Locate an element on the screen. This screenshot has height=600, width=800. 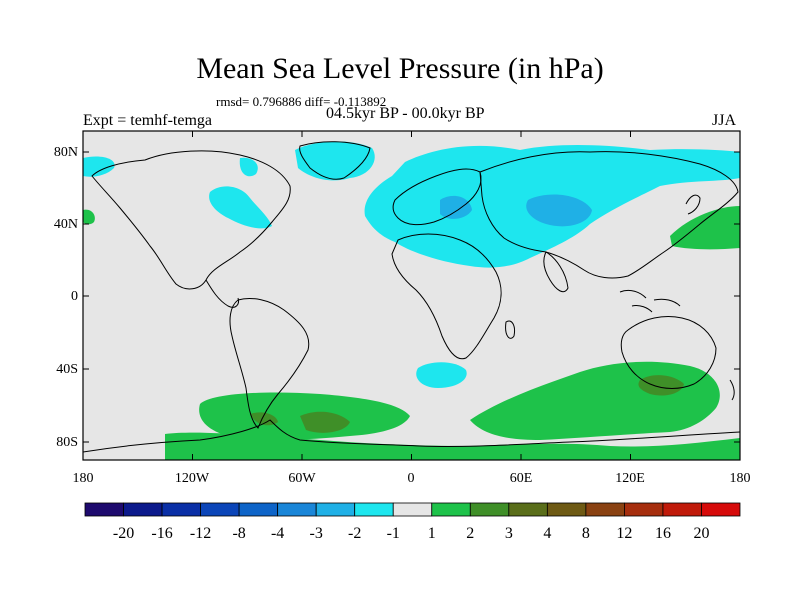
colorbar is located at coordinates (412, 509).